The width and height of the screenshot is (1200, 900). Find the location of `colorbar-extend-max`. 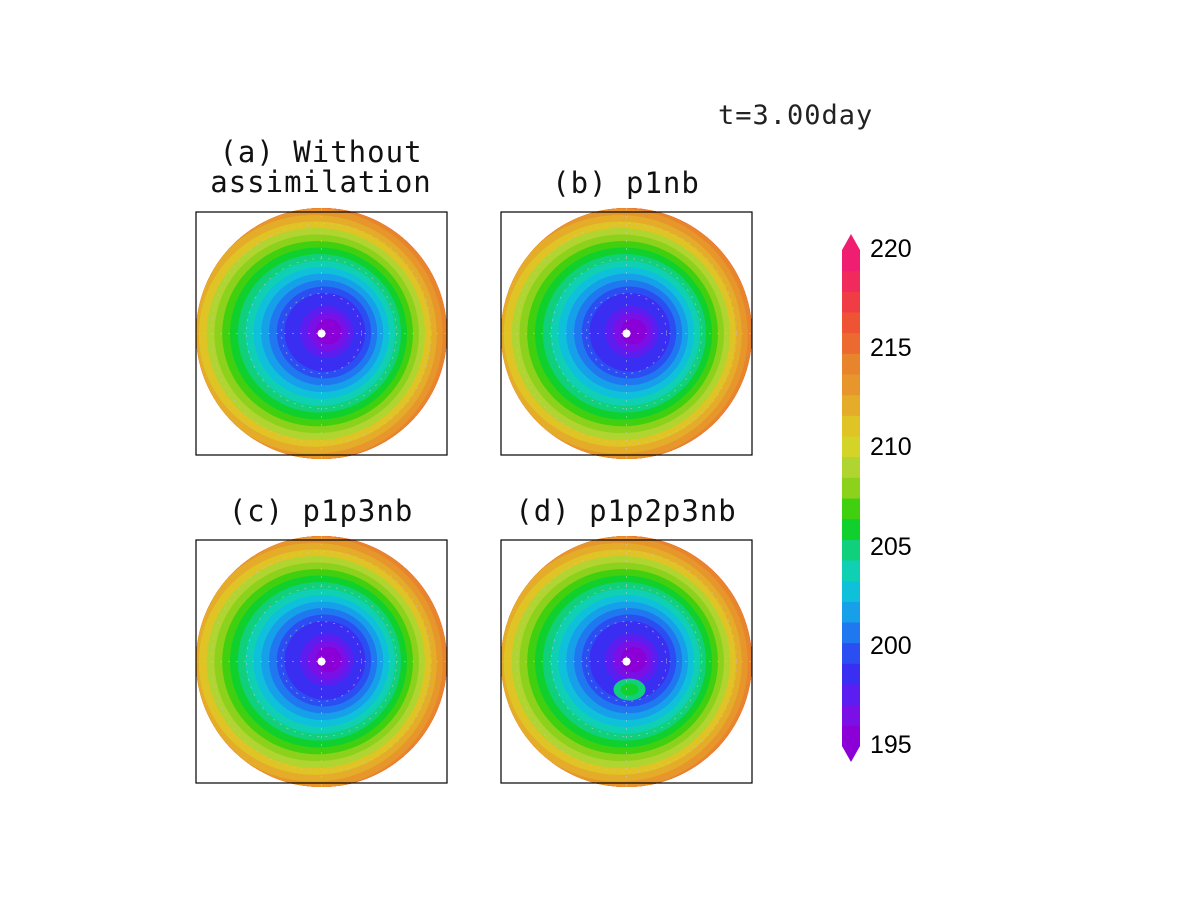

colorbar-extend-max is located at coordinates (851, 242).